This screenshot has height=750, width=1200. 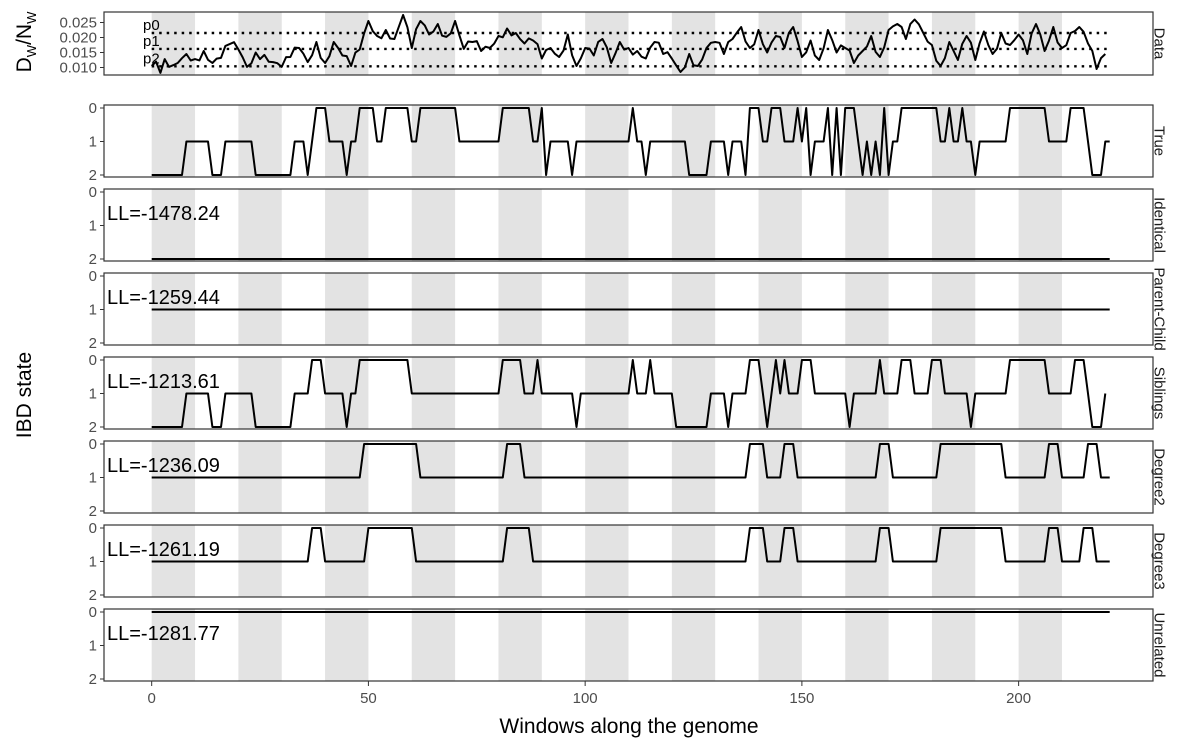 I want to click on x-tick-label: 0, so click(x=152, y=698).